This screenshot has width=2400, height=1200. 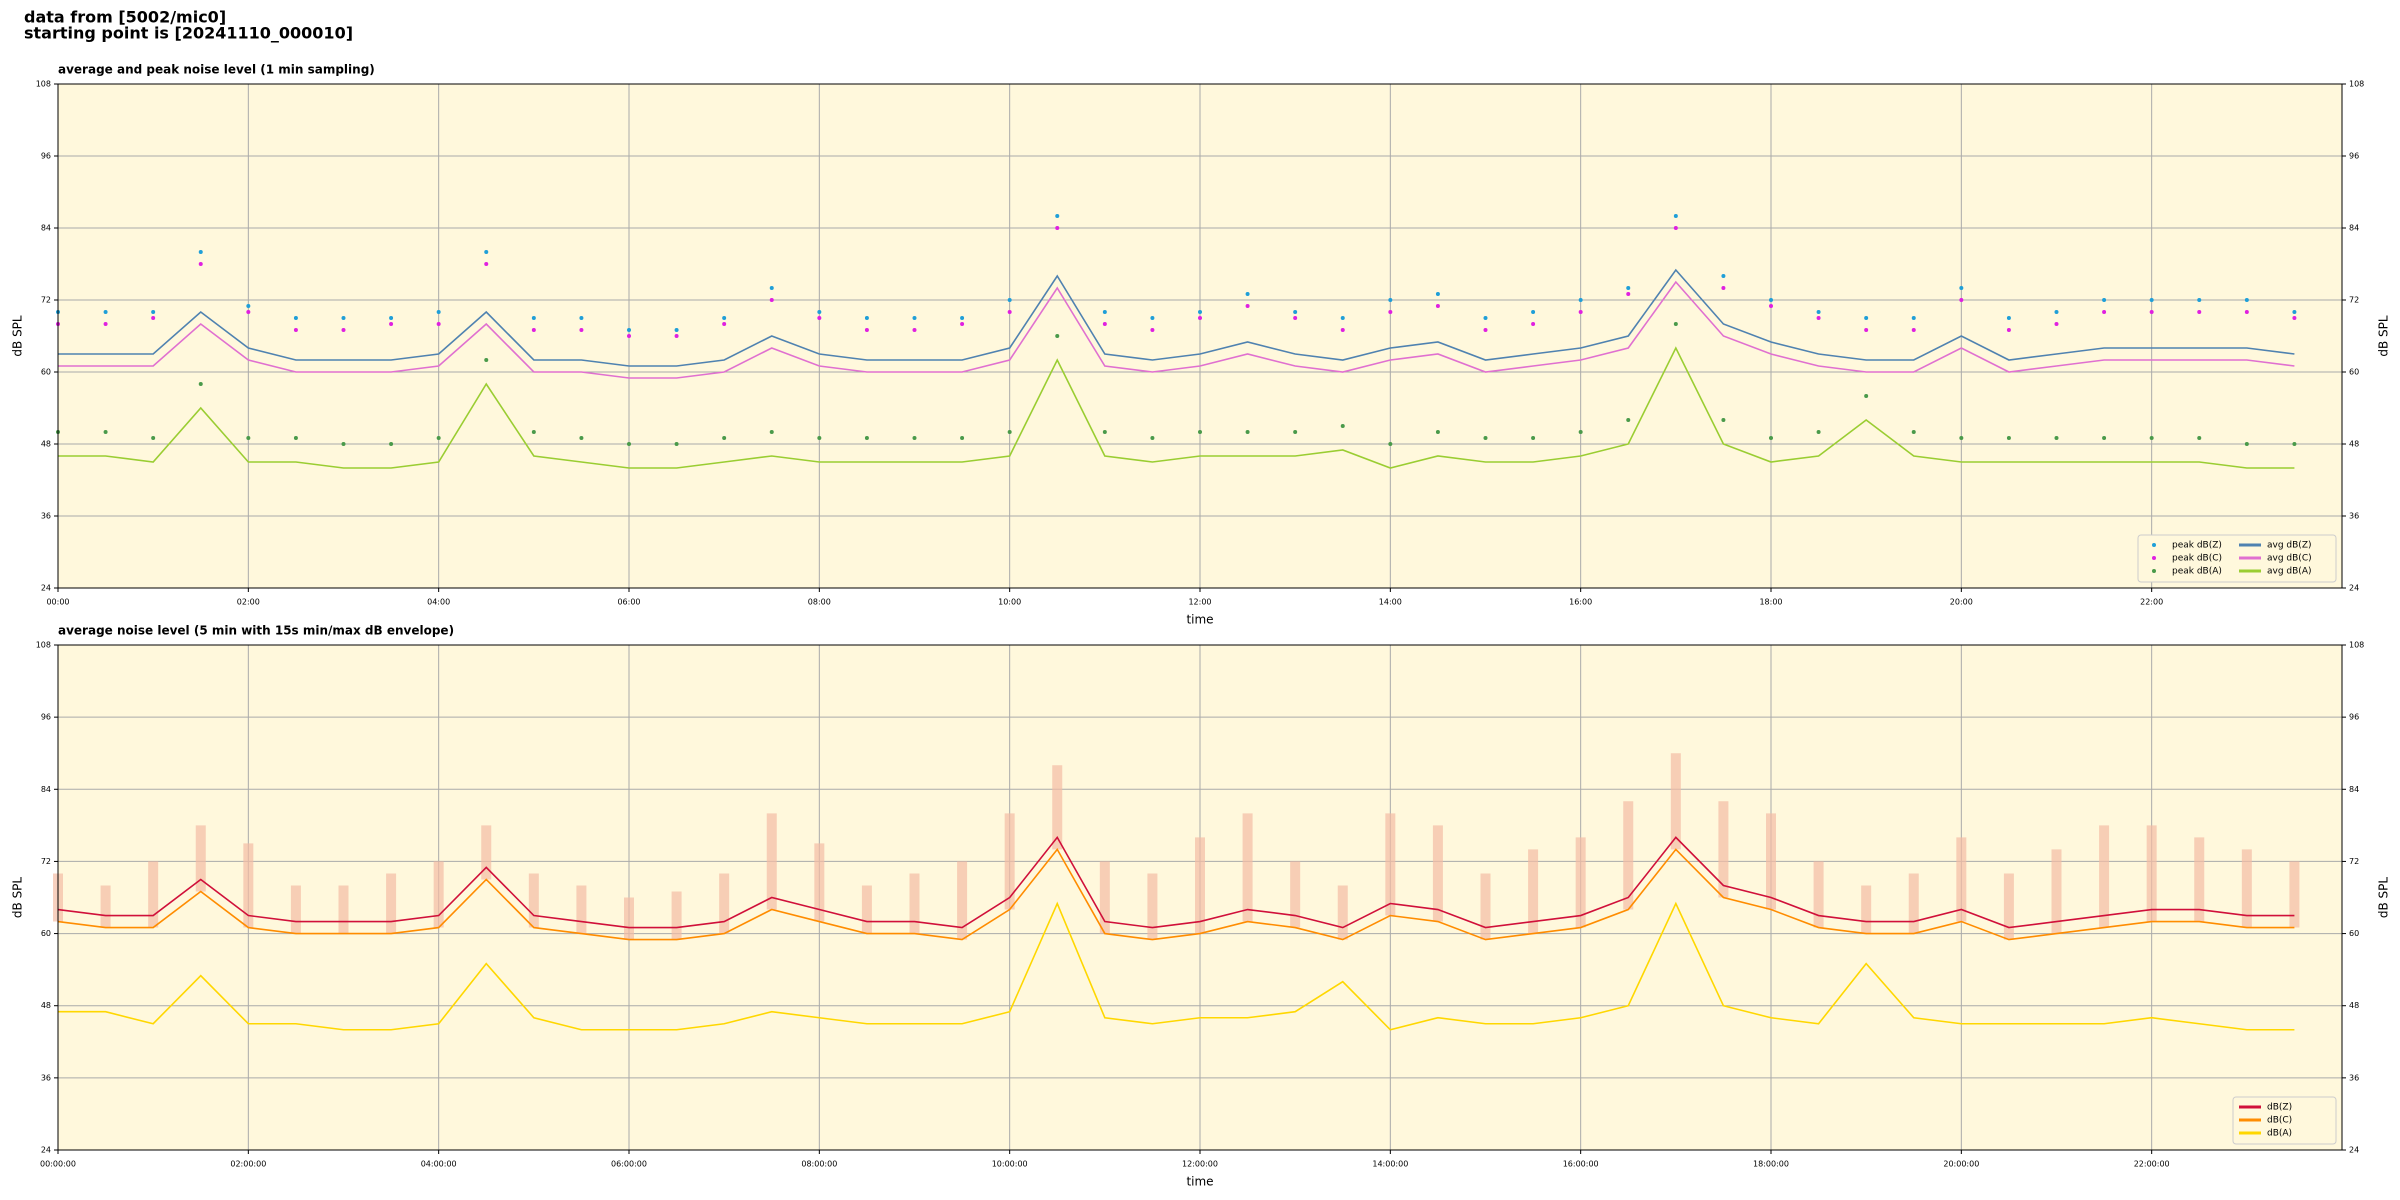 What do you see at coordinates (2197, 572) in the screenshot?
I see `legend-label: peak dB(A)` at bounding box center [2197, 572].